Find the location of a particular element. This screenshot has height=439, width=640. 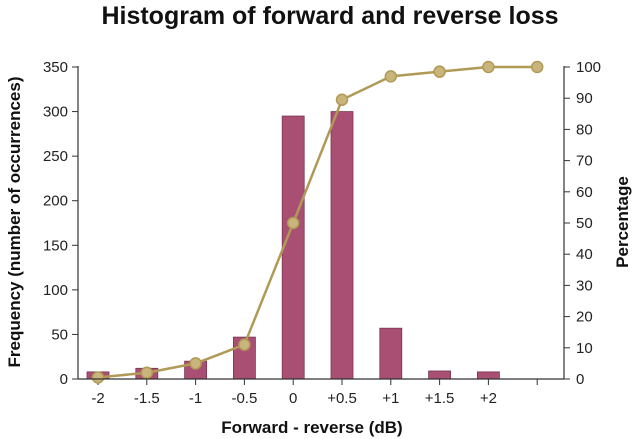

x-tick-label: -1 is located at coordinates (195, 398).